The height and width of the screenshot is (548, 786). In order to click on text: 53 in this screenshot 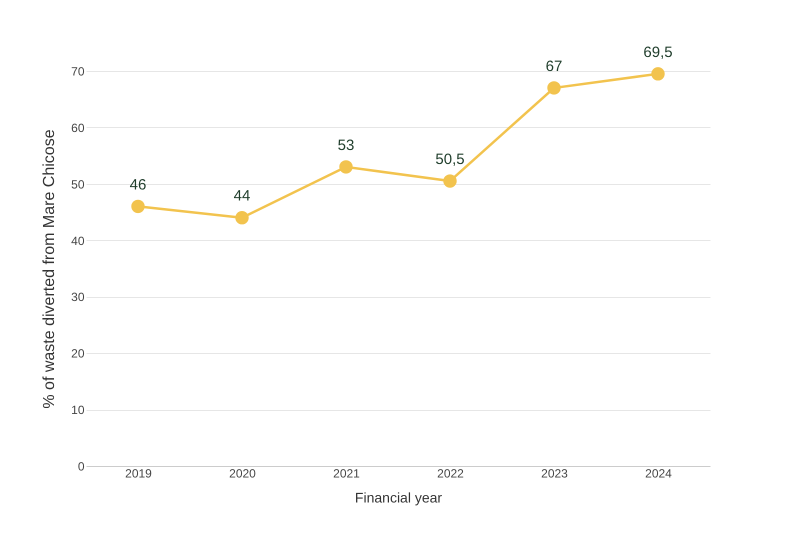, I will do `click(346, 145)`.